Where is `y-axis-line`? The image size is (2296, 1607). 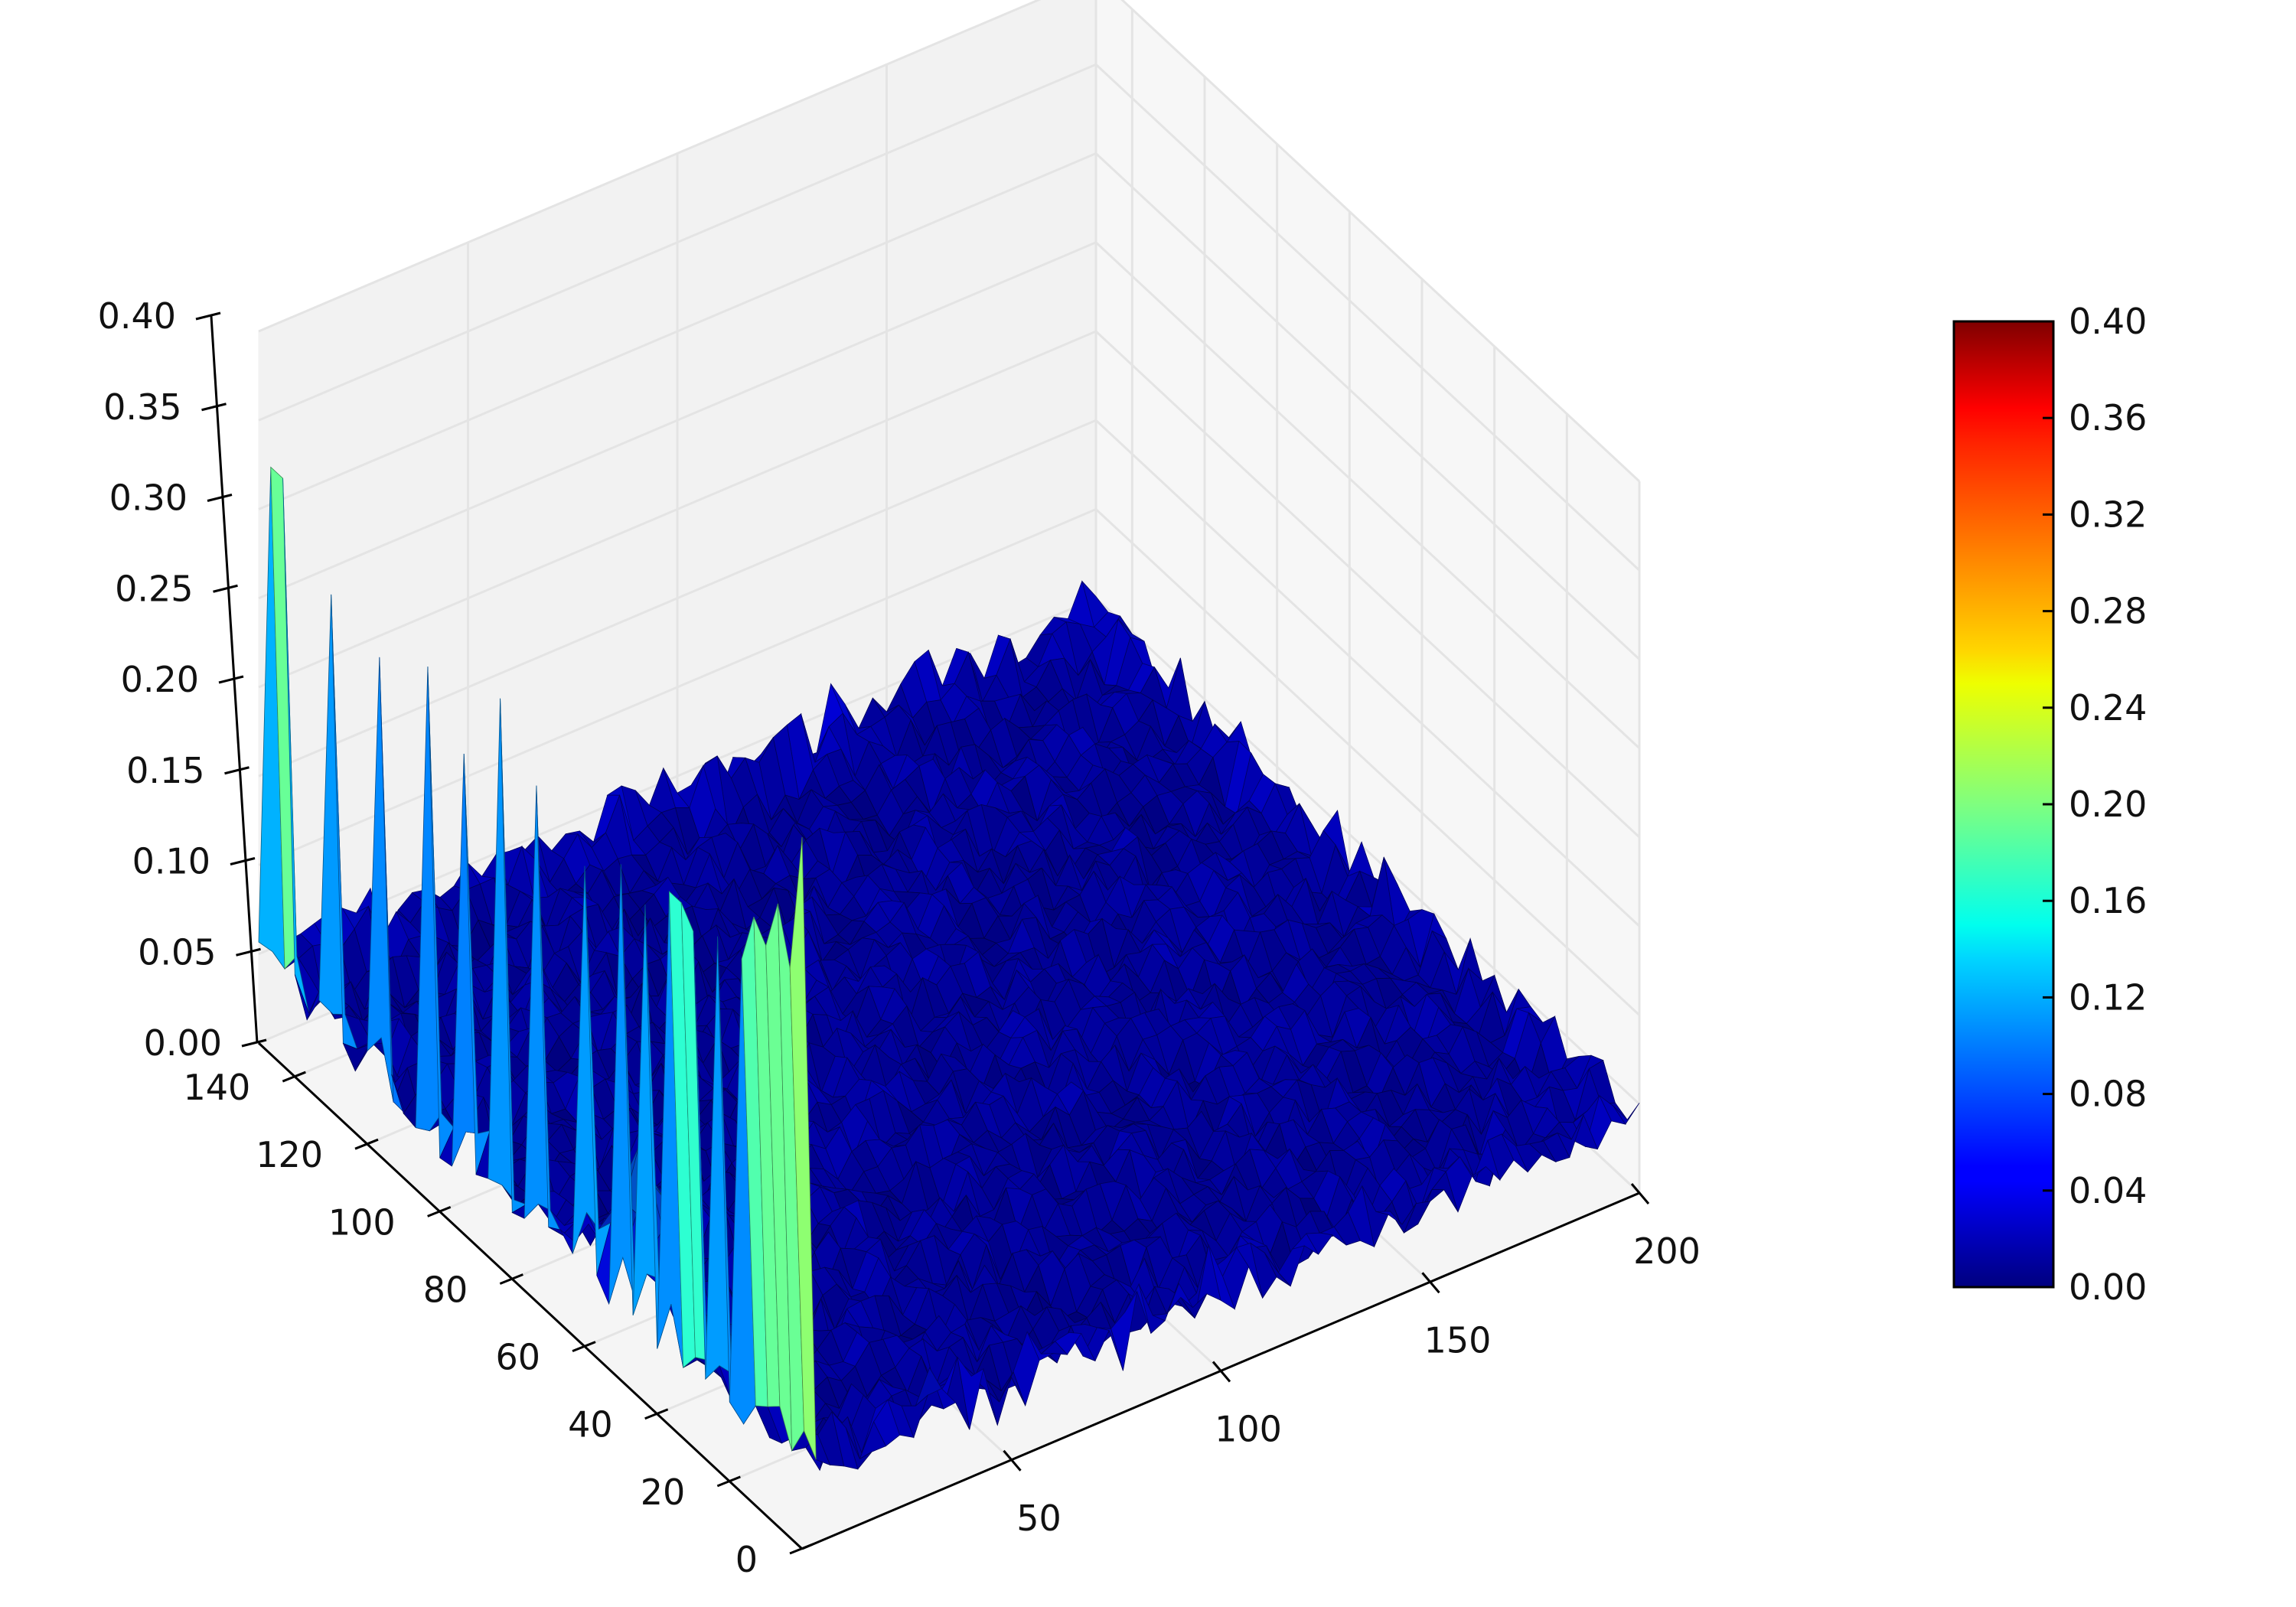
y-axis-line is located at coordinates (530, 1295).